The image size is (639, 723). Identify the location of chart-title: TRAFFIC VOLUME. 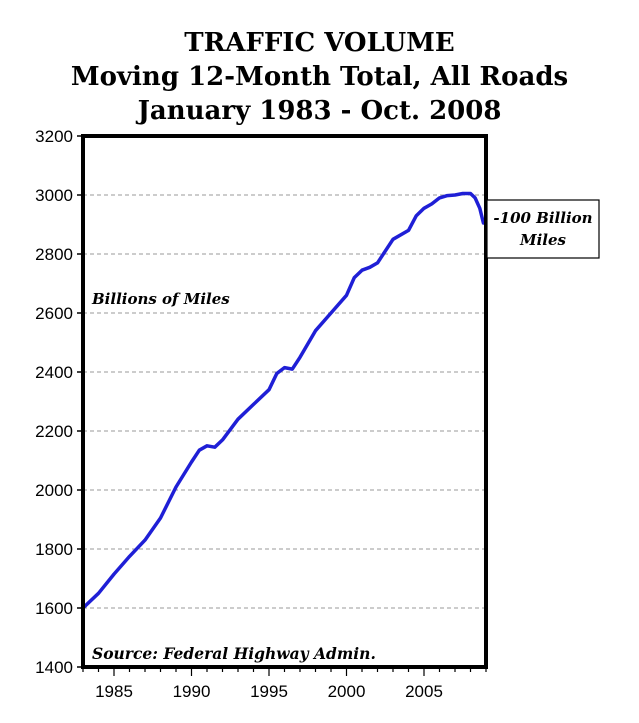
(319, 43).